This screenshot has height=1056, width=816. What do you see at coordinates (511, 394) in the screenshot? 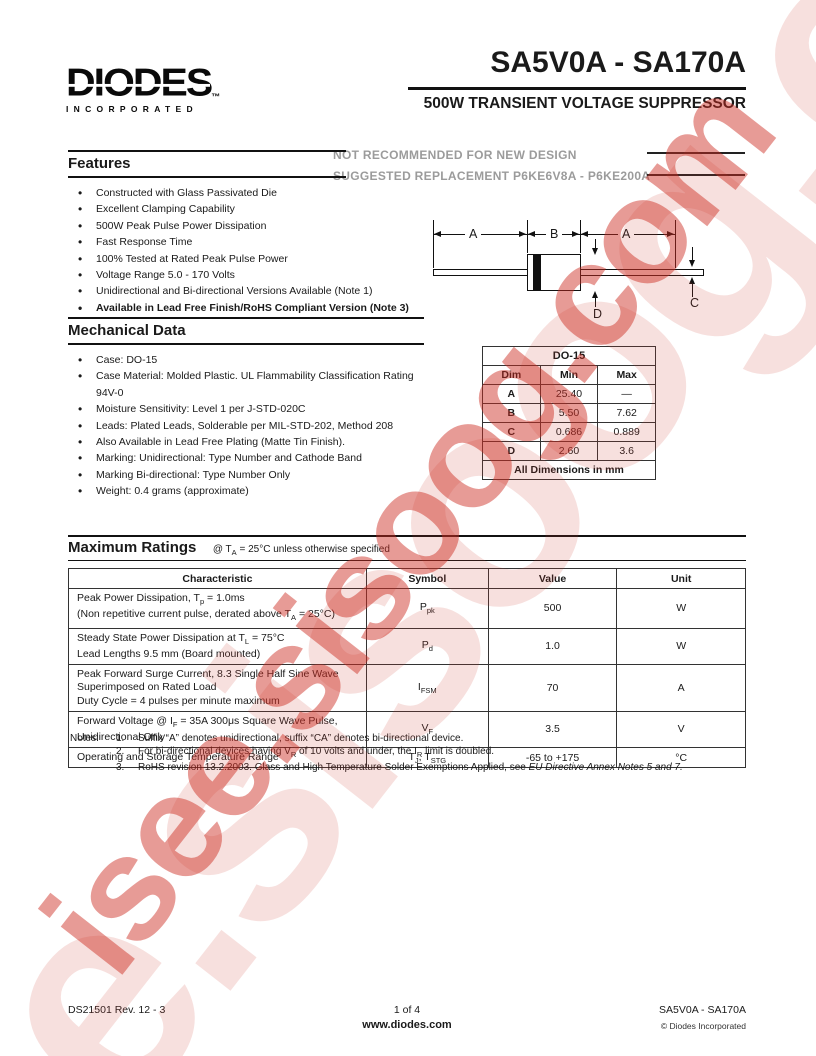
I see `do15-cell: A` at bounding box center [511, 394].